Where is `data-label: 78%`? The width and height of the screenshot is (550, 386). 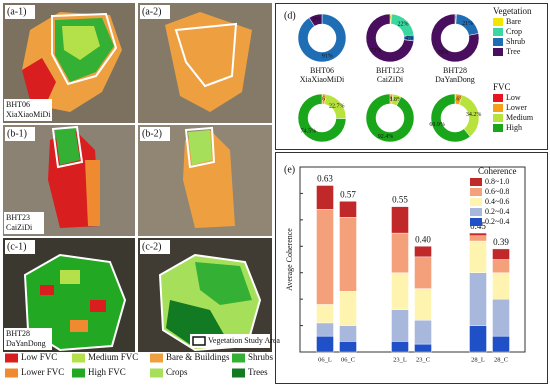
data-label: 78% is located at coordinates (442, 53).